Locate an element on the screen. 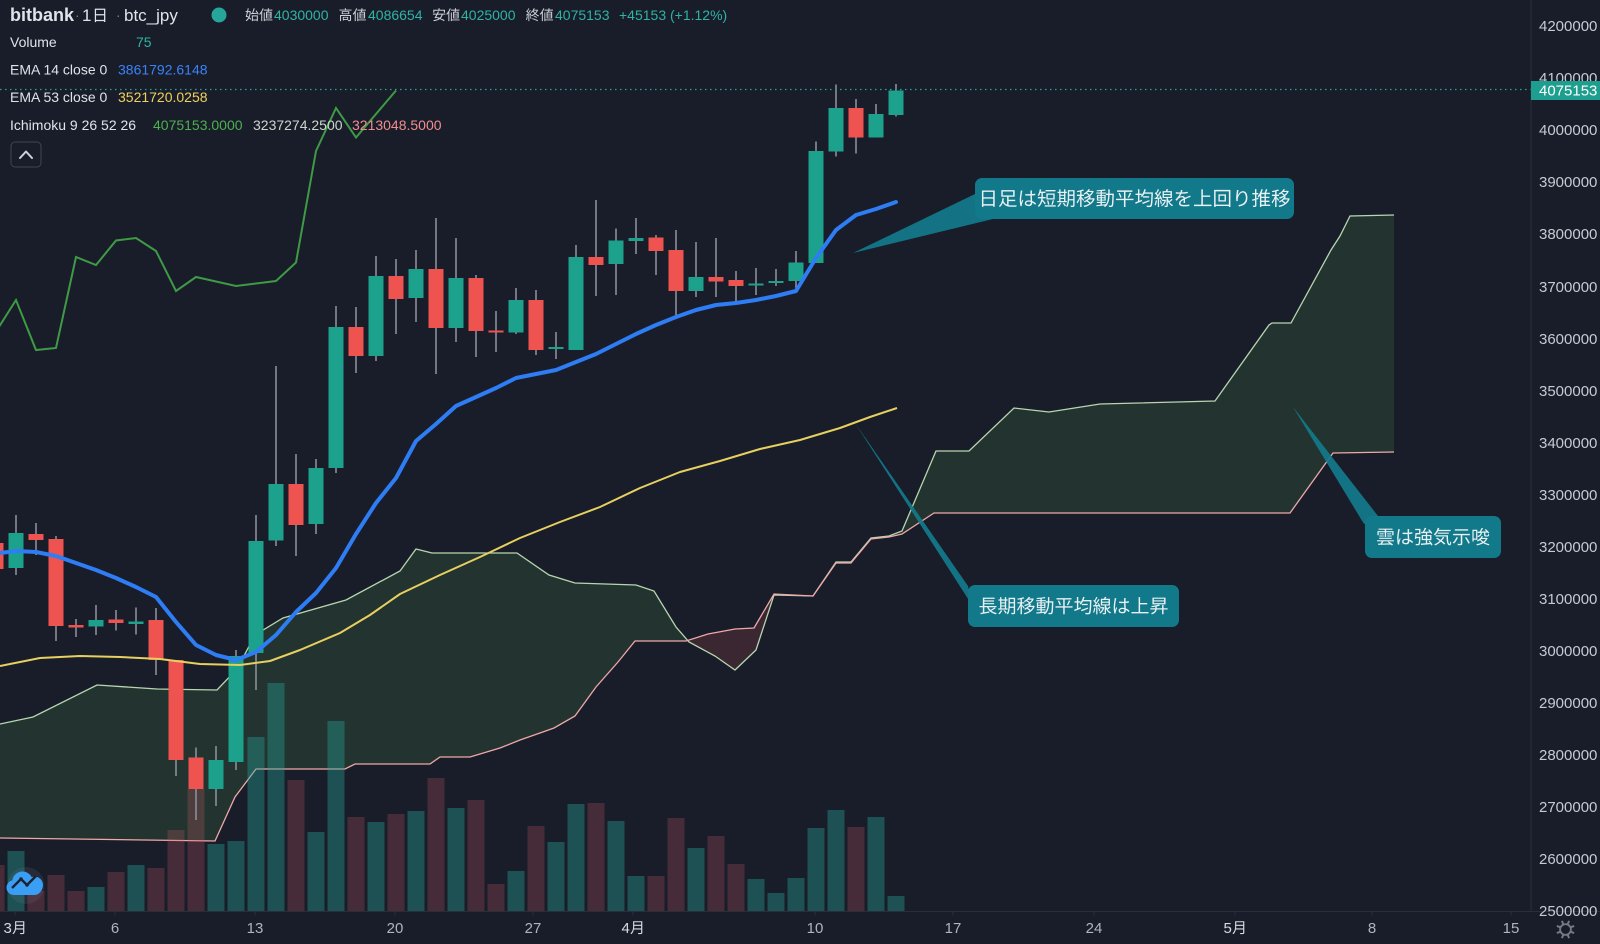 This screenshot has width=1600, height=944. svg-text: 3600000 is located at coordinates (1568, 339).